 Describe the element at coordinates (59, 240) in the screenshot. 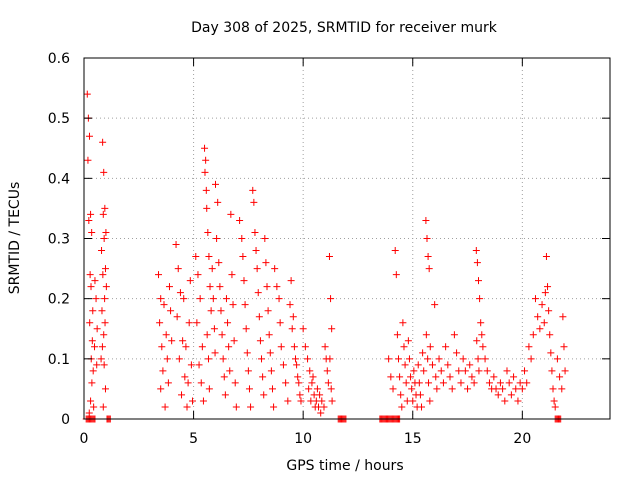

I see `y-tick-label: 0.3` at that location.